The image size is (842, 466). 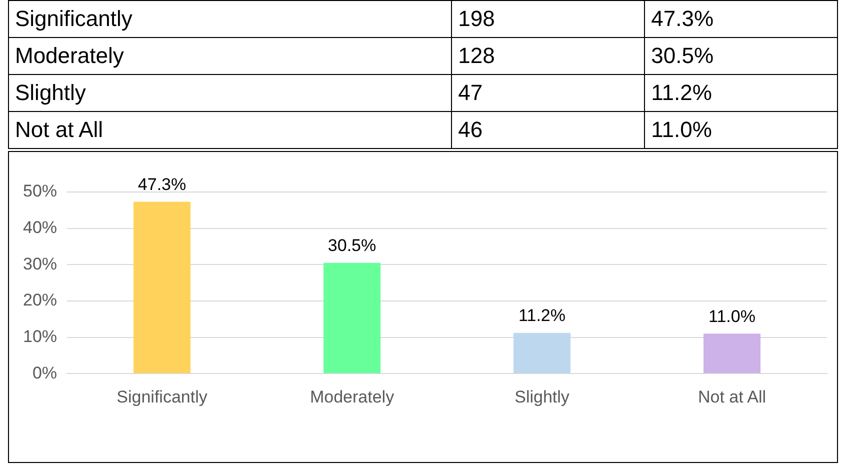 I want to click on x-tick-label: Slightly, so click(x=542, y=396).